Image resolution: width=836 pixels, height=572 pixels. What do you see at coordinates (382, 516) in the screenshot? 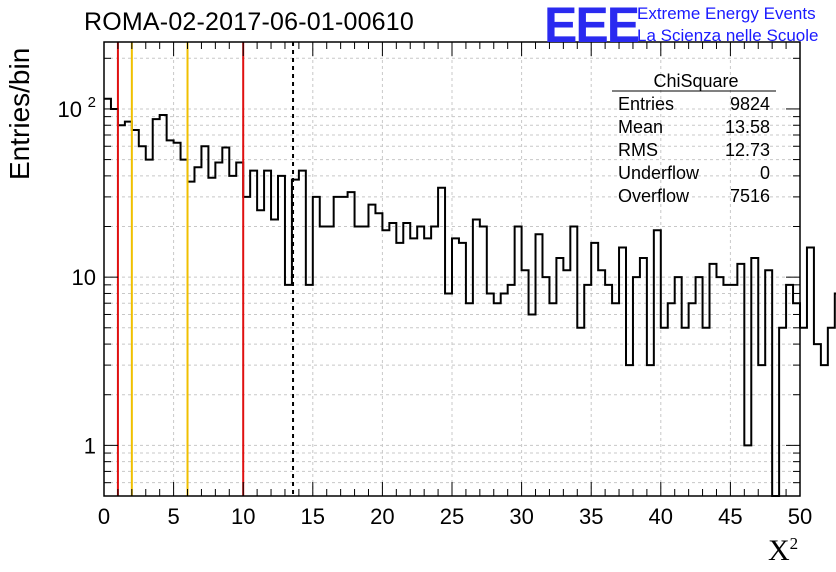
I see `x-tick-label: 20` at bounding box center [382, 516].